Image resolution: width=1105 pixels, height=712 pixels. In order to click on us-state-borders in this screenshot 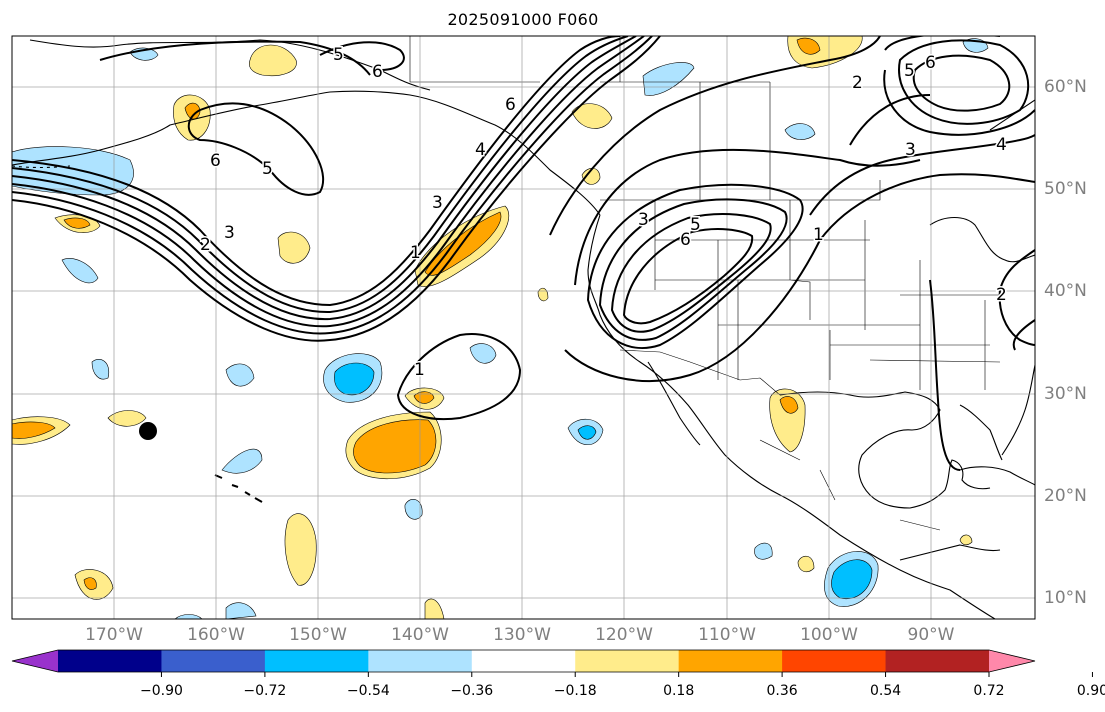, I will do `click(827, 295)`.